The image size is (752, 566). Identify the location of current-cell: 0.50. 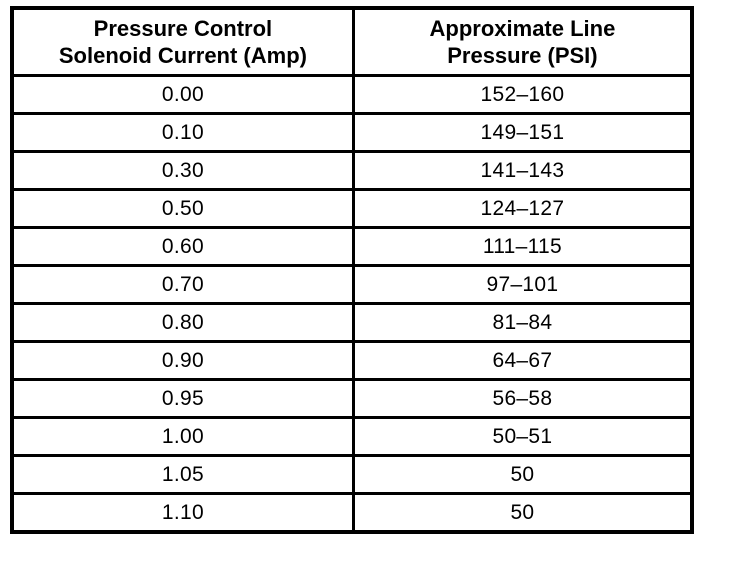
(182, 208).